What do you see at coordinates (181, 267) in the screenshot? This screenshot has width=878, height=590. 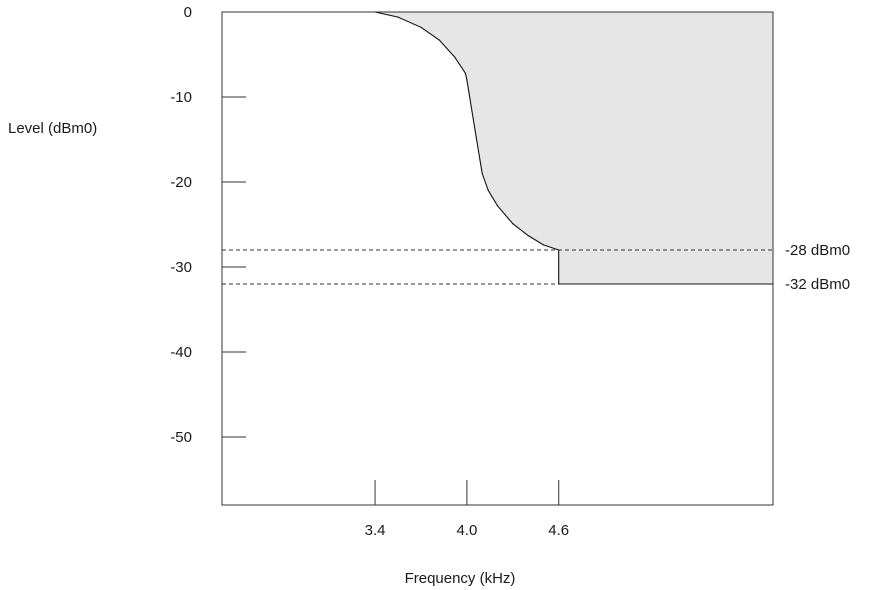 I see `y-tick-label: -30` at bounding box center [181, 267].